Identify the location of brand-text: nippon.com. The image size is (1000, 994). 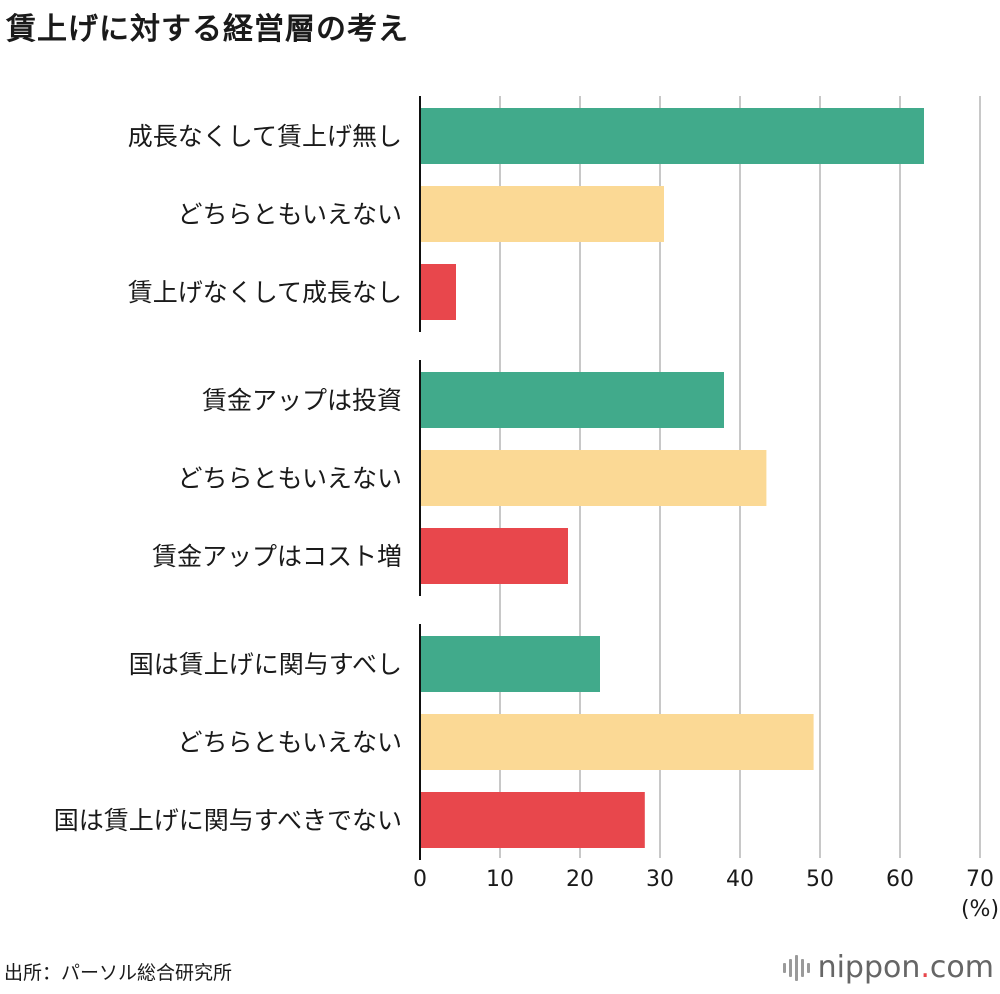
(905, 967).